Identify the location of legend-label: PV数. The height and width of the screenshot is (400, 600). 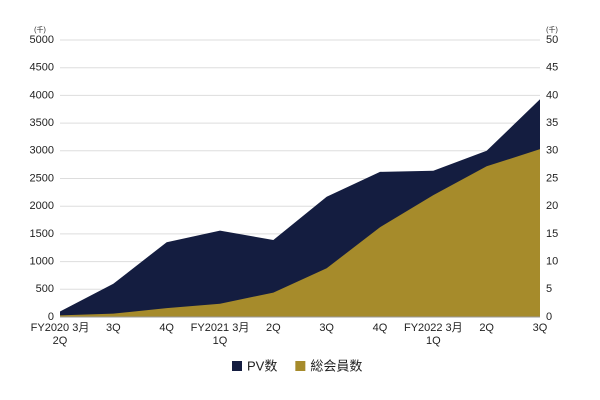
(262, 365).